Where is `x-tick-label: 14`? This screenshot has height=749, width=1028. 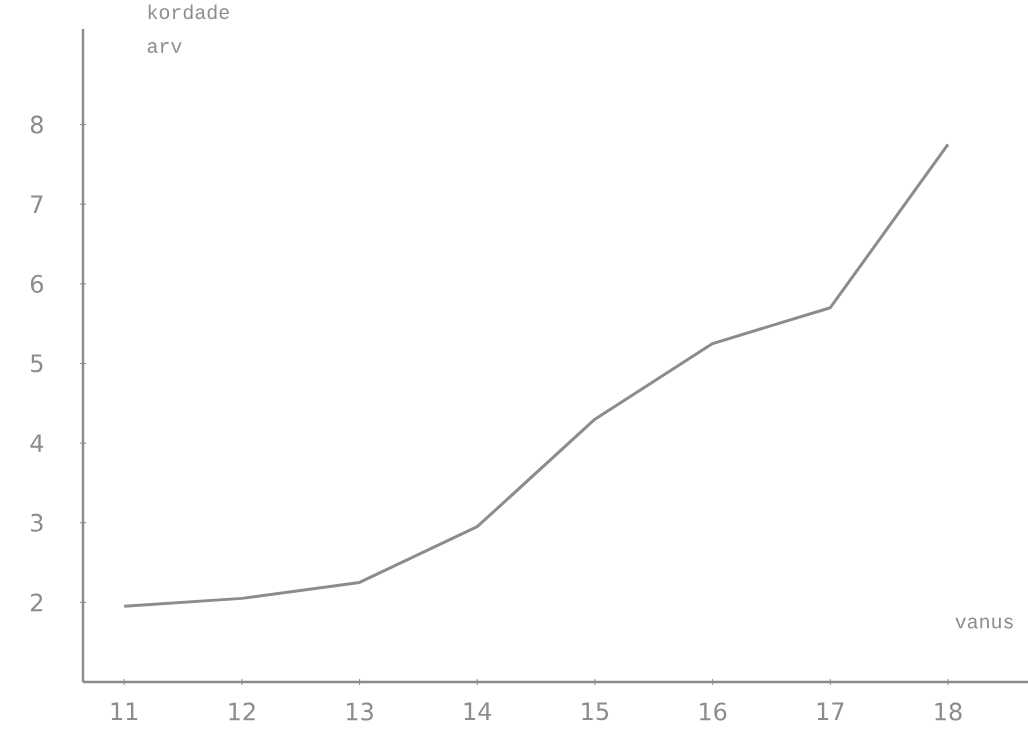 x-tick-label: 14 is located at coordinates (478, 711).